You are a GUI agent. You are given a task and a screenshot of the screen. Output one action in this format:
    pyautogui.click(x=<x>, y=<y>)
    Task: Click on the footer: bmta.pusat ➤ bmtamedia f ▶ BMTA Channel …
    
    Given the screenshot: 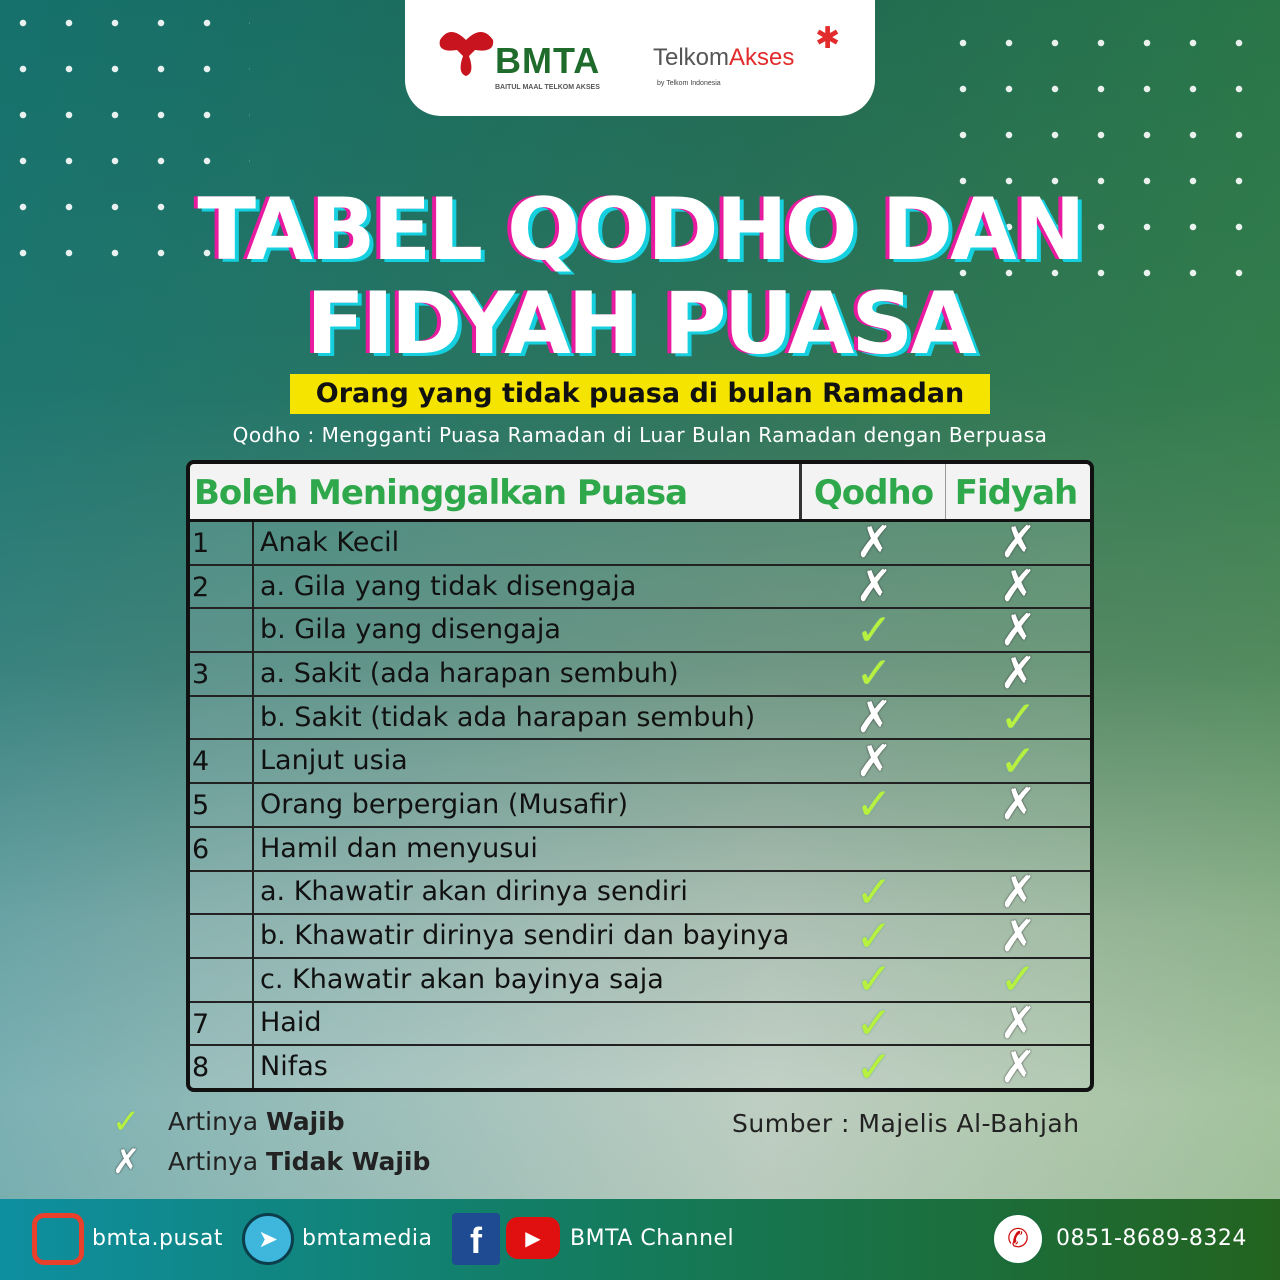 What is the action you would take?
    pyautogui.click(x=640, y=1239)
    